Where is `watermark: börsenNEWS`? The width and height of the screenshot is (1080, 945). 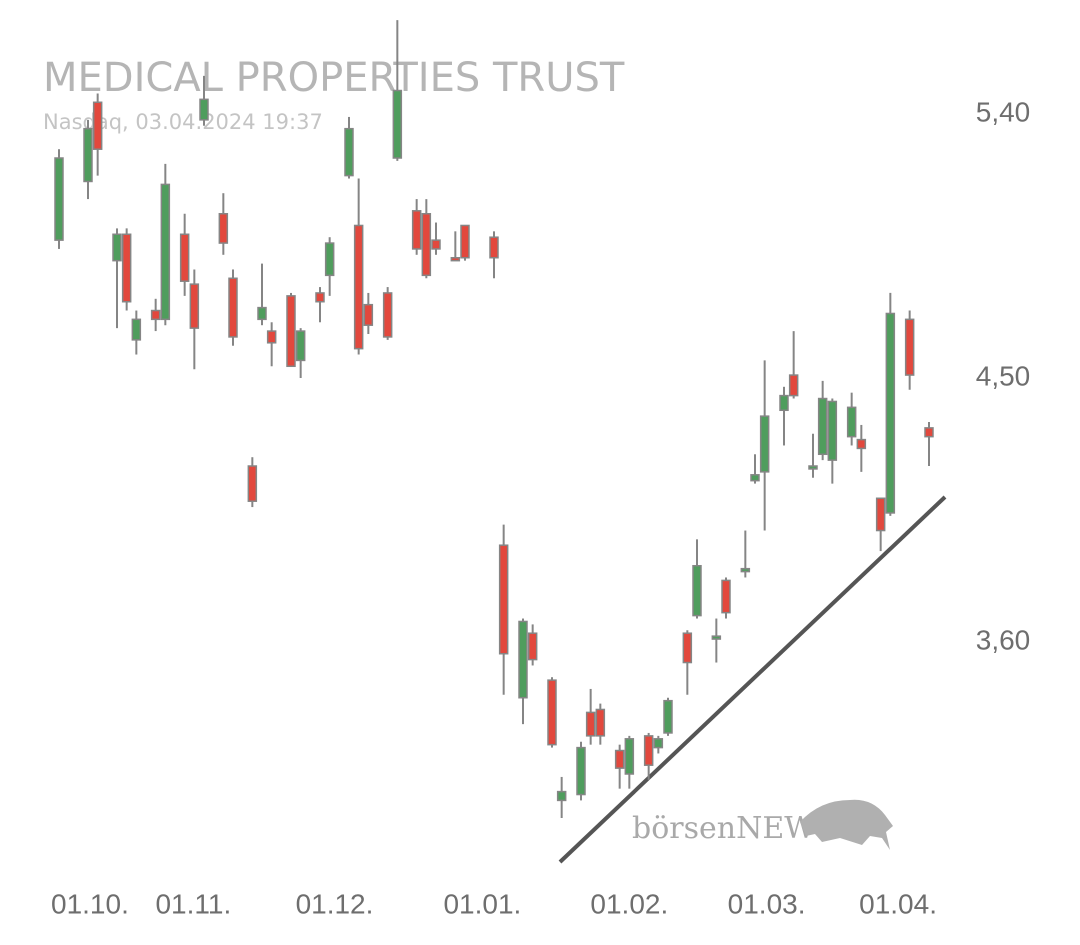 watermark: börsenNEWS is located at coordinates (734, 828).